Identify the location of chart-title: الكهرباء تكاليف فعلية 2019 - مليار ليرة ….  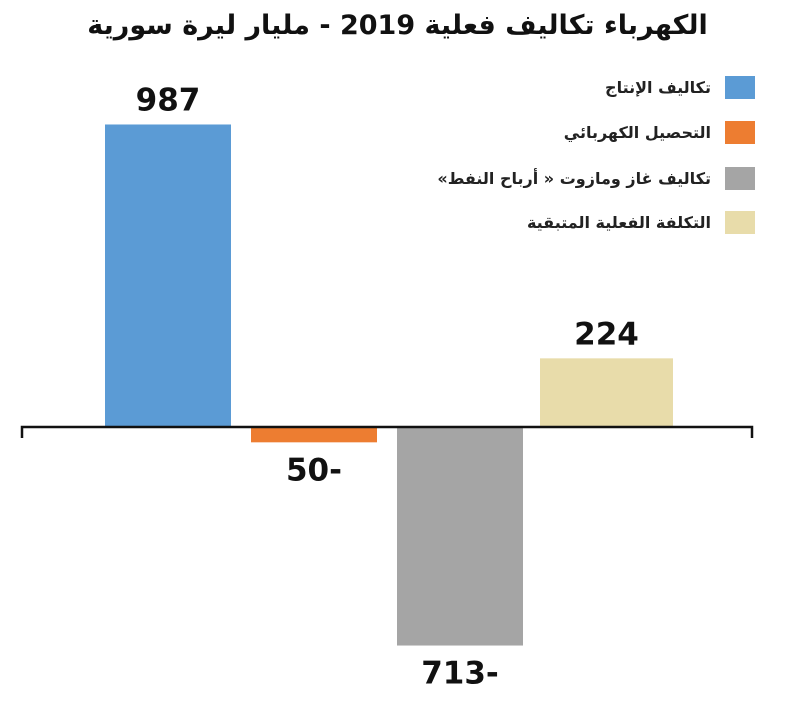
(397, 25).